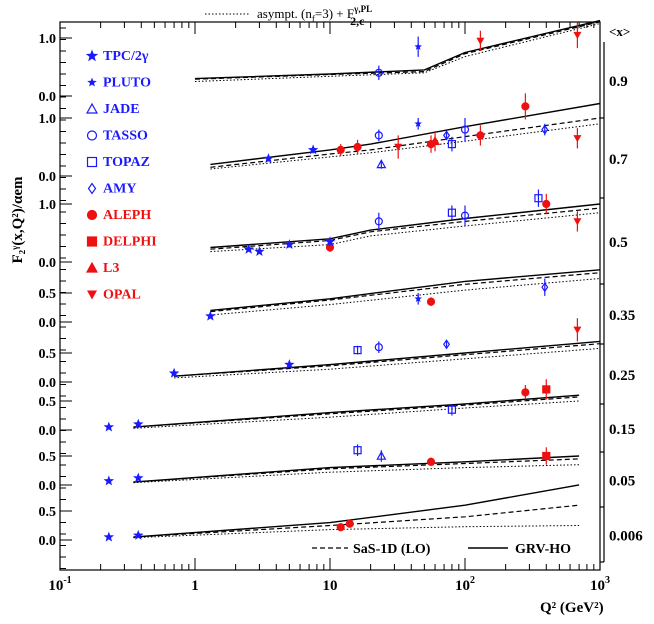 This screenshot has width=654, height=624. What do you see at coordinates (127, 83) in the screenshot?
I see `legend-label: PLUTO` at bounding box center [127, 83].